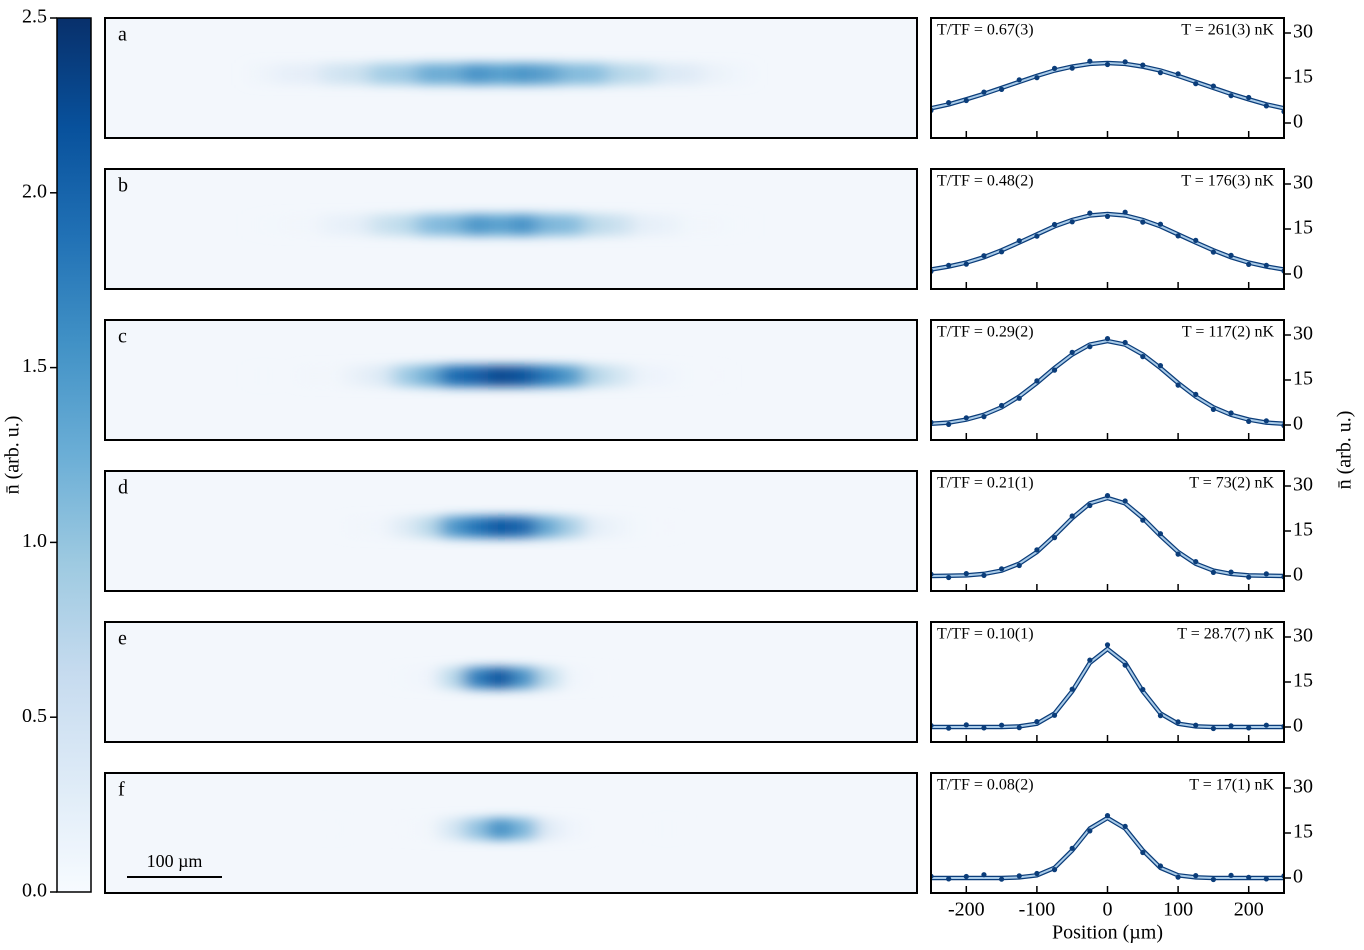 The width and height of the screenshot is (1364, 950). What do you see at coordinates (1178, 910) in the screenshot?
I see `x-tick-label: 100` at bounding box center [1178, 910].